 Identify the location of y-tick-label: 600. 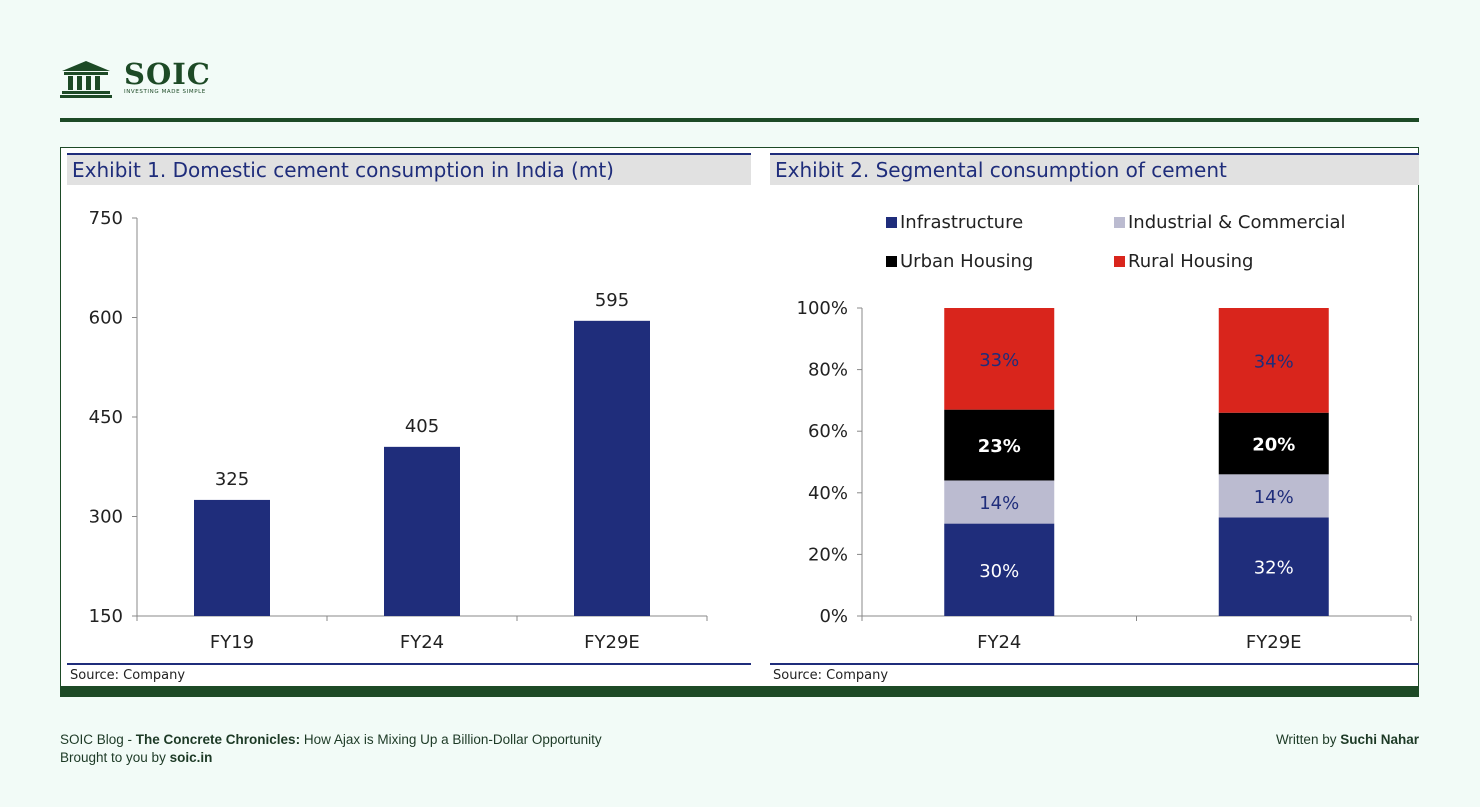
(106, 318).